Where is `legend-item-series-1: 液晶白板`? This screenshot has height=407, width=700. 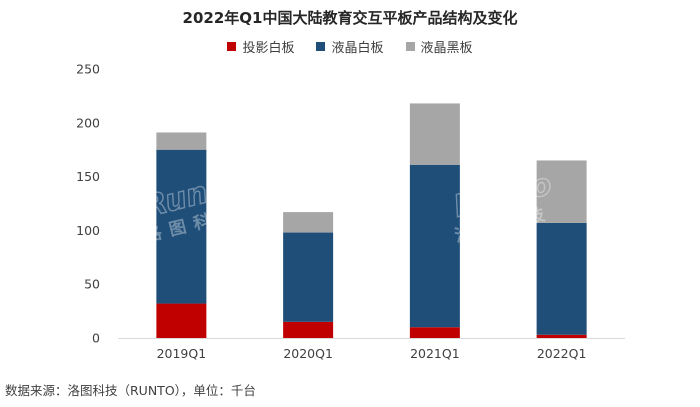
legend-item-series-1: 液晶白板 is located at coordinates (350, 46).